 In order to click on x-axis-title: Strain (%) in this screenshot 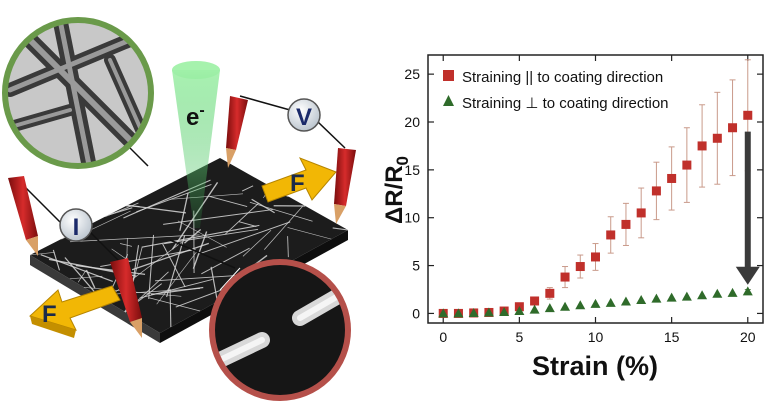, I will do `click(595, 366)`.